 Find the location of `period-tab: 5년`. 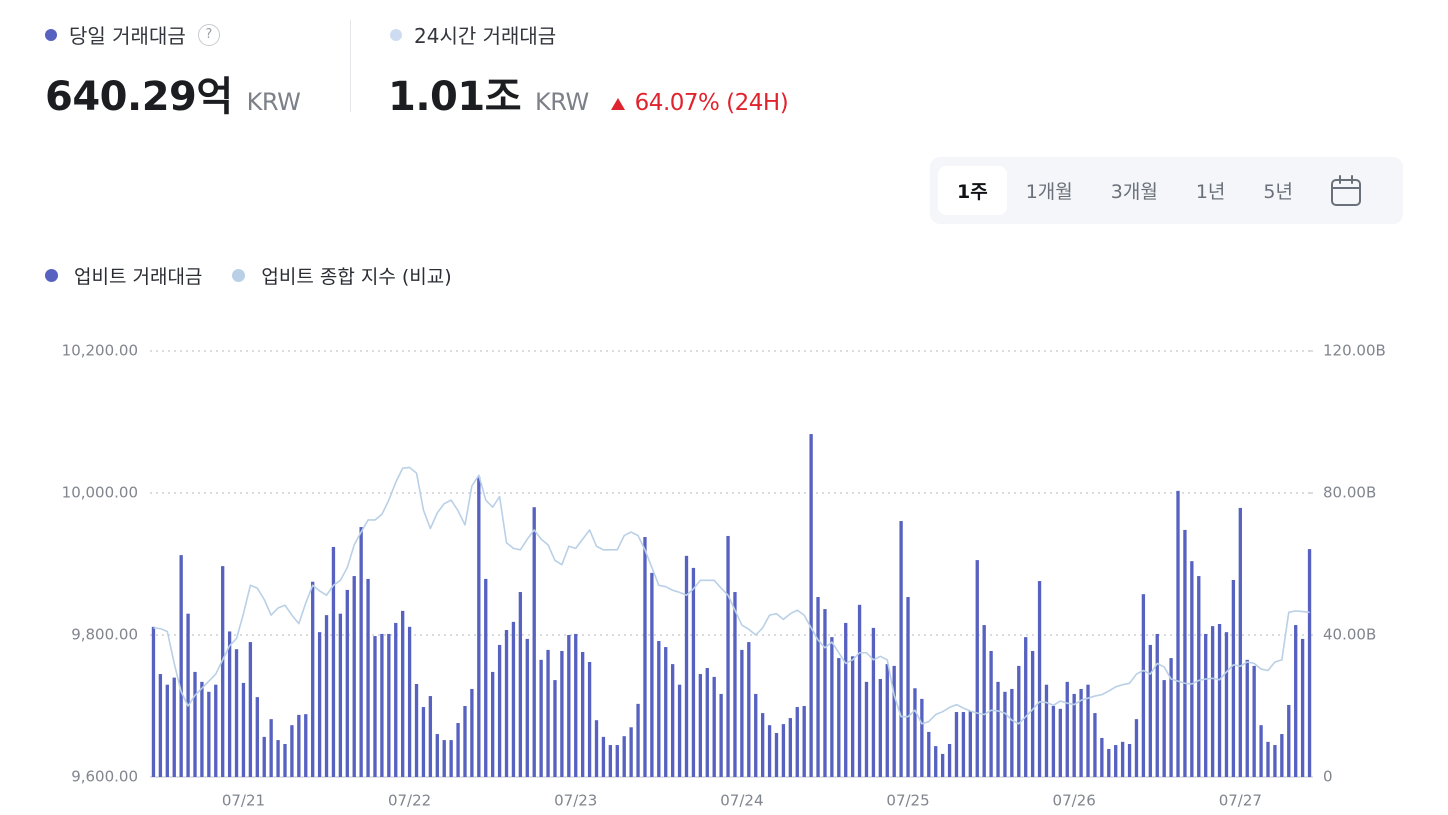

period-tab: 5년 is located at coordinates (1278, 192).